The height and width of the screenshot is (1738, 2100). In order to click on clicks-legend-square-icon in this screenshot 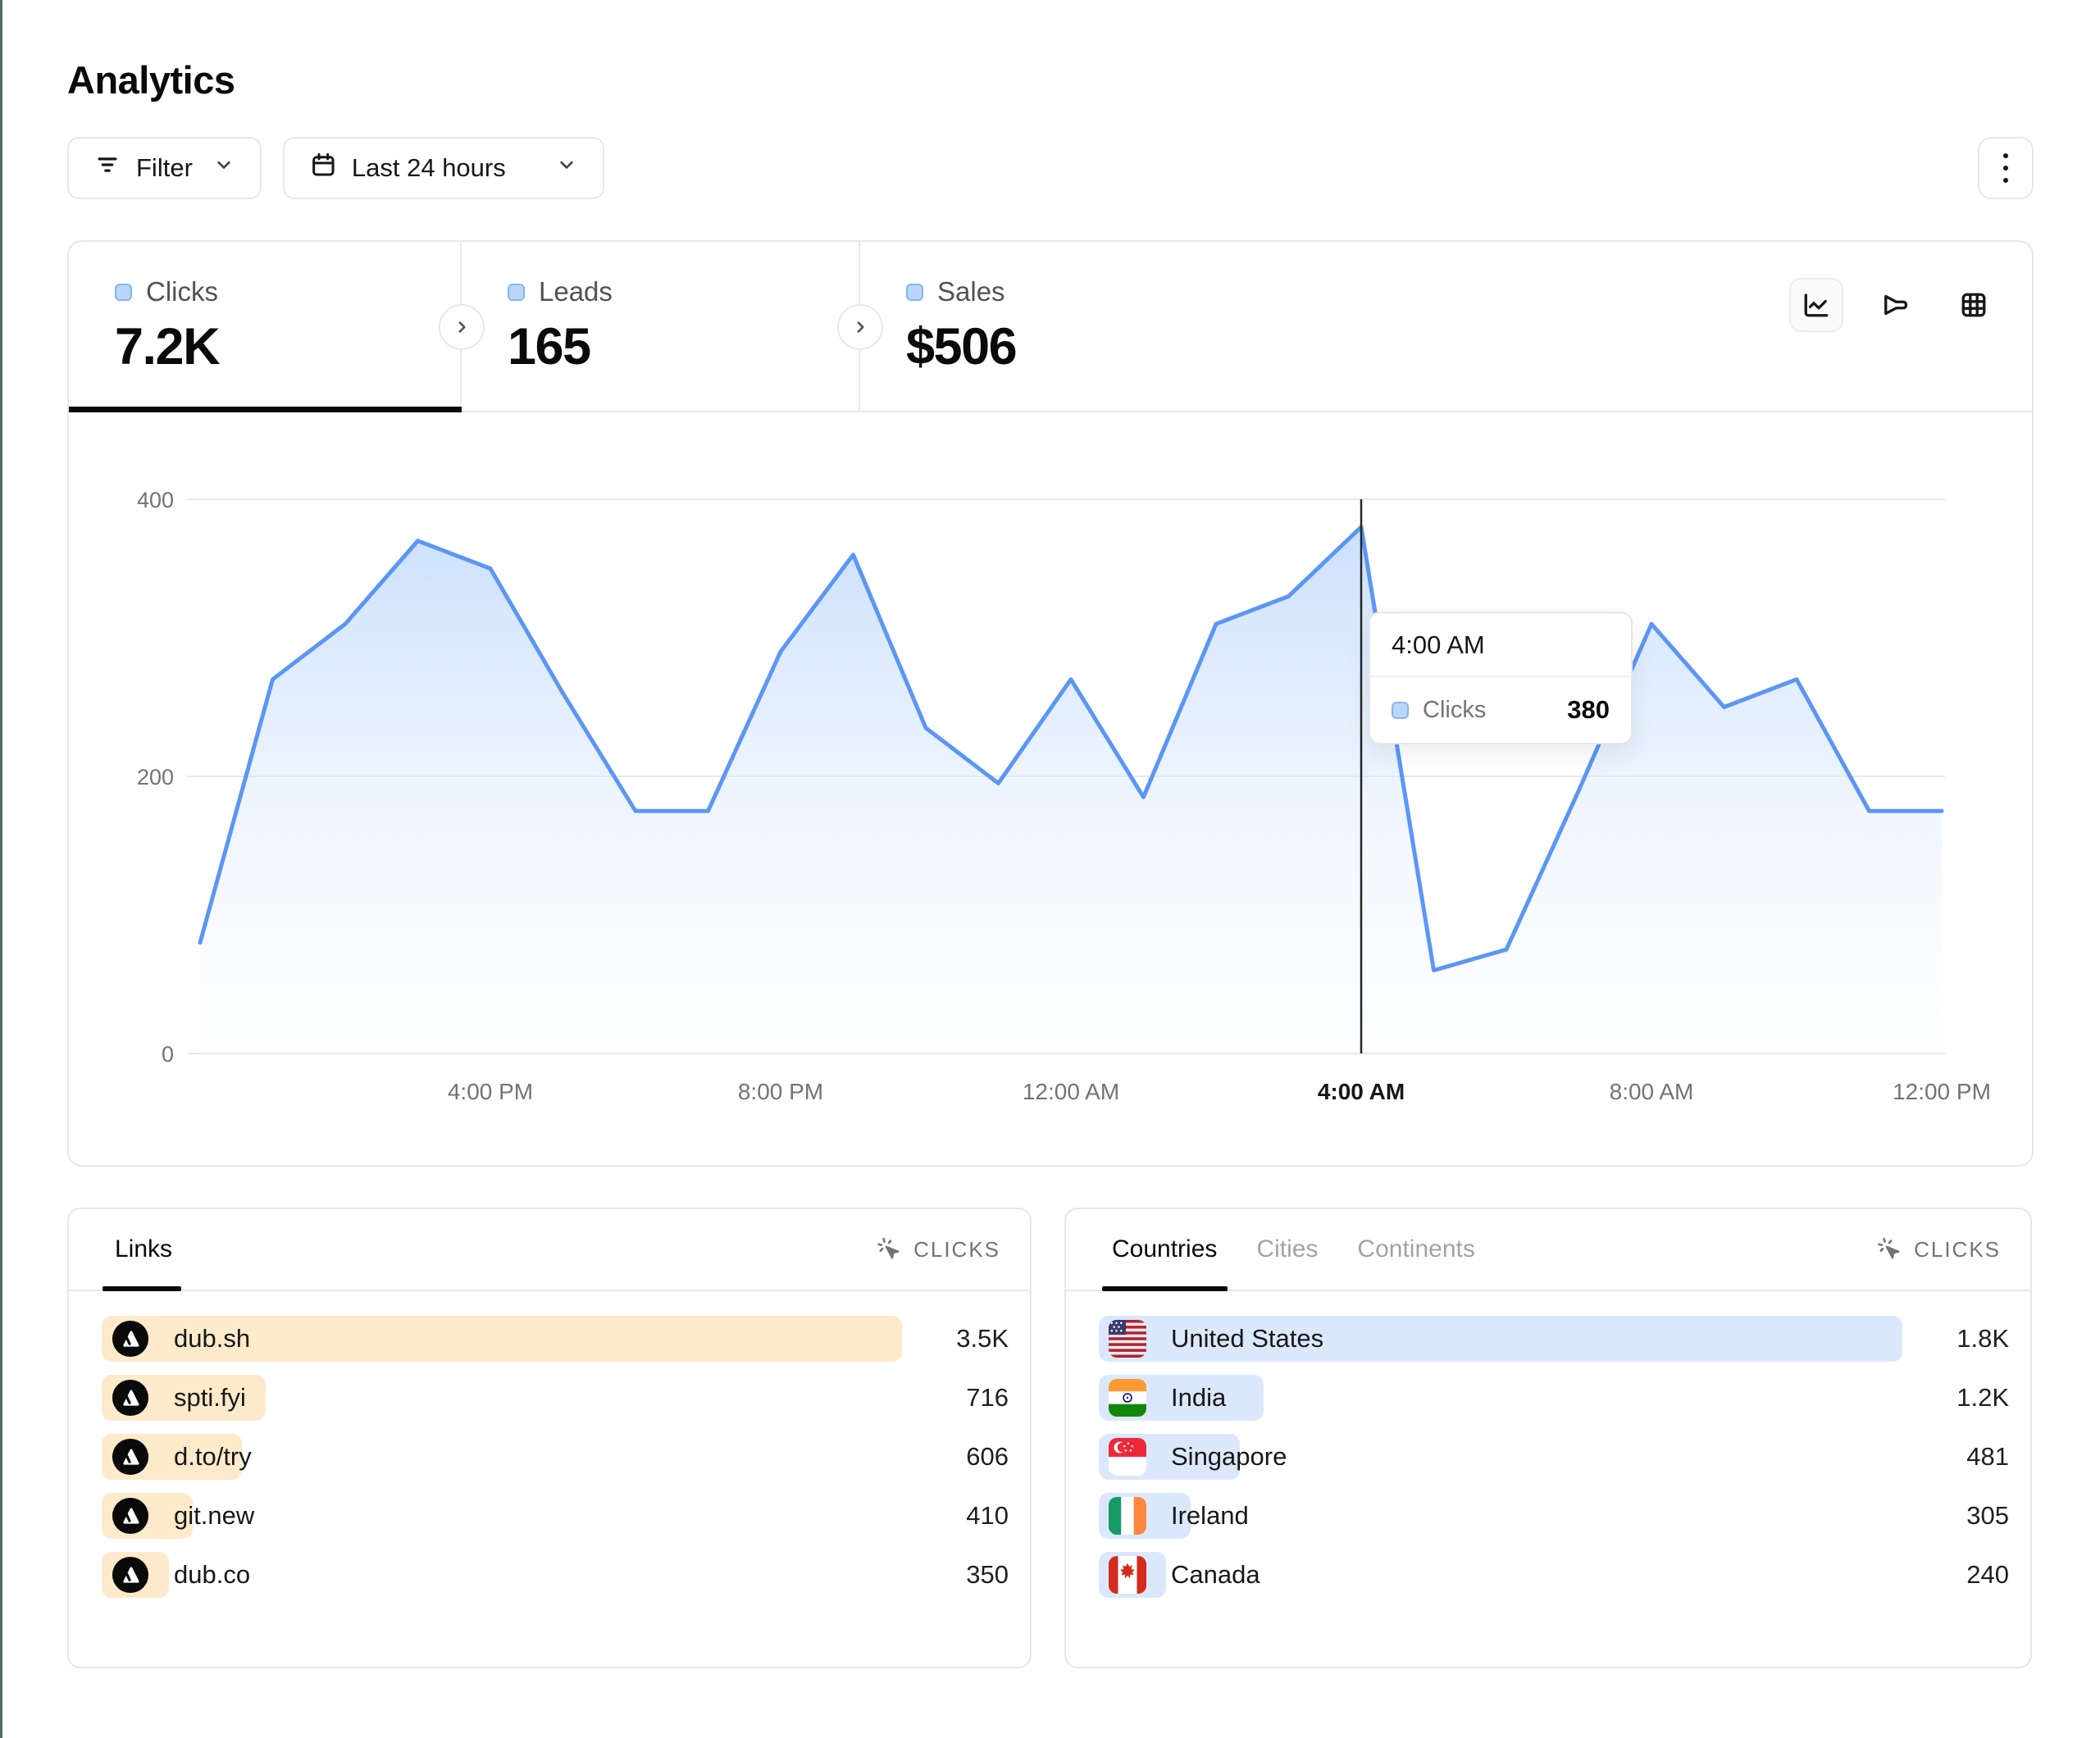, I will do `click(123, 292)`.